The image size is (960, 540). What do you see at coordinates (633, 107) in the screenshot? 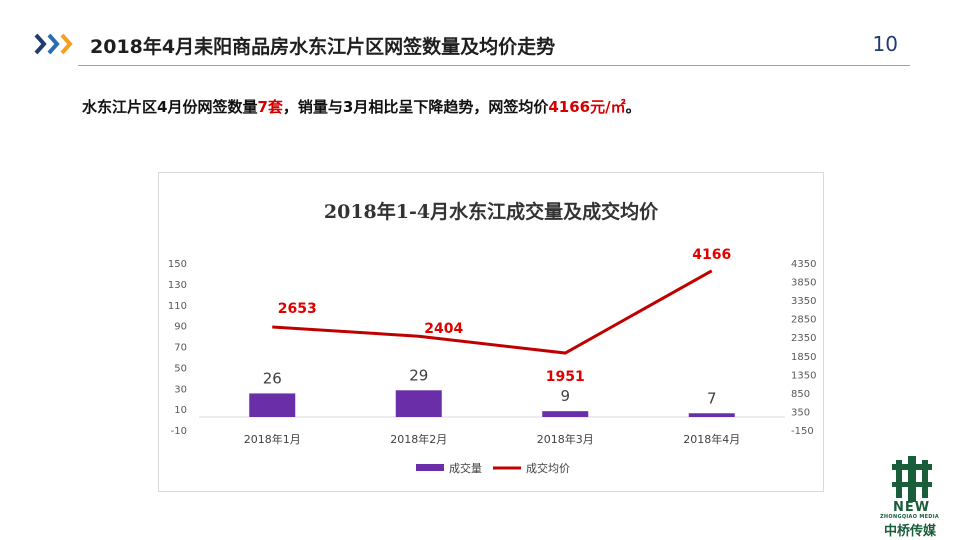
I see `summary-suffix: 。` at bounding box center [633, 107].